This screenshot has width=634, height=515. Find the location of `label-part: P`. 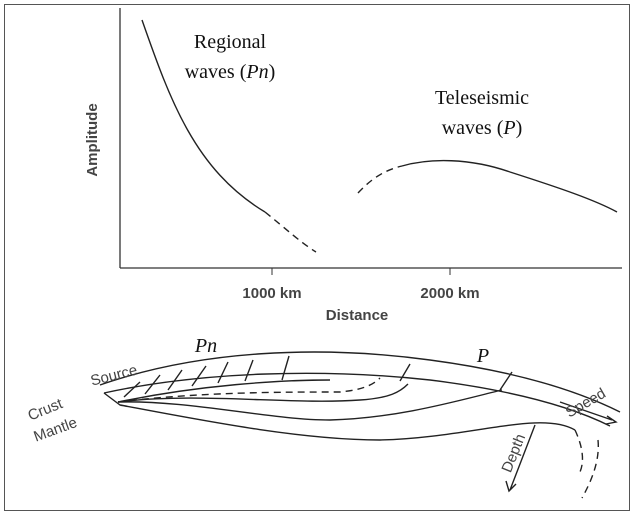

label-part: P is located at coordinates (508, 128).